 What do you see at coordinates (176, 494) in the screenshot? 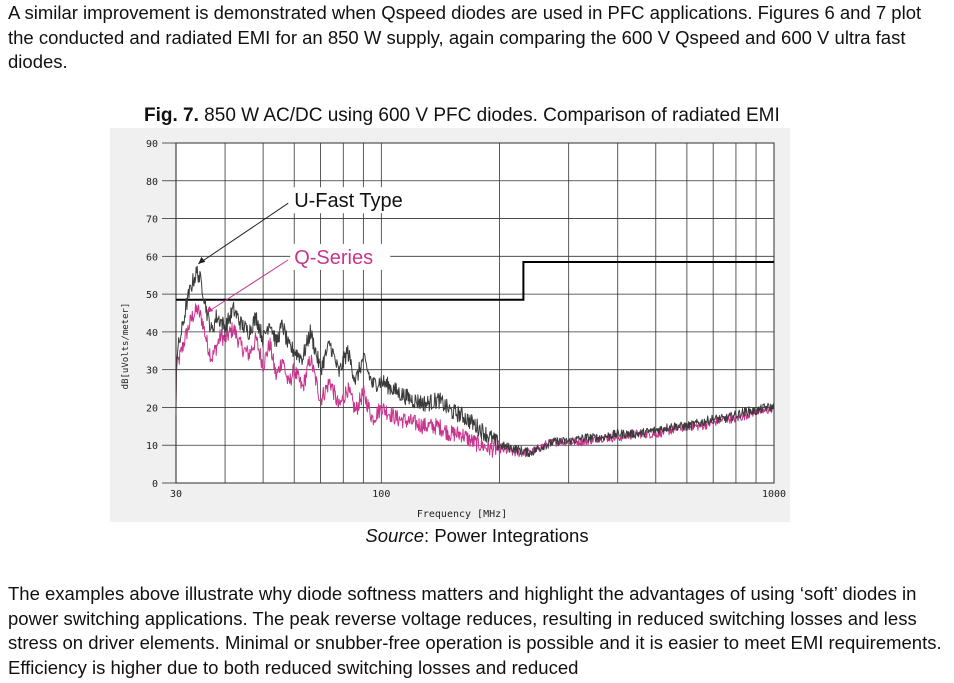
I see `x-tick-label: 30` at bounding box center [176, 494].